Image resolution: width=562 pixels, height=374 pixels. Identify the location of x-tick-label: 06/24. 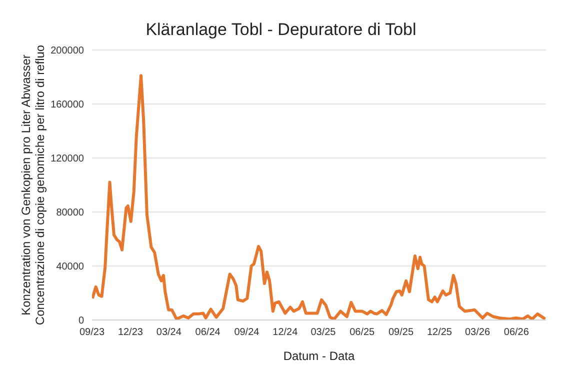
(208, 332).